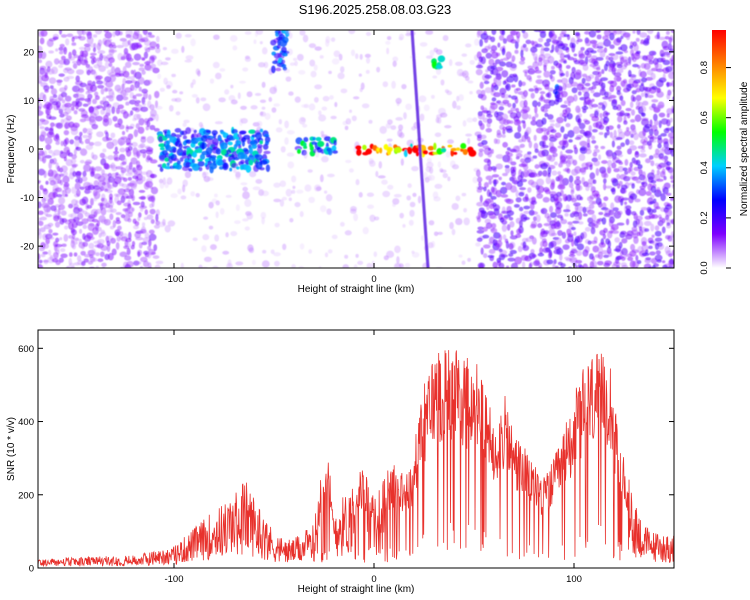 This screenshot has width=750, height=600. I want to click on x-axis-label: Height of straight line (km), so click(356, 289).